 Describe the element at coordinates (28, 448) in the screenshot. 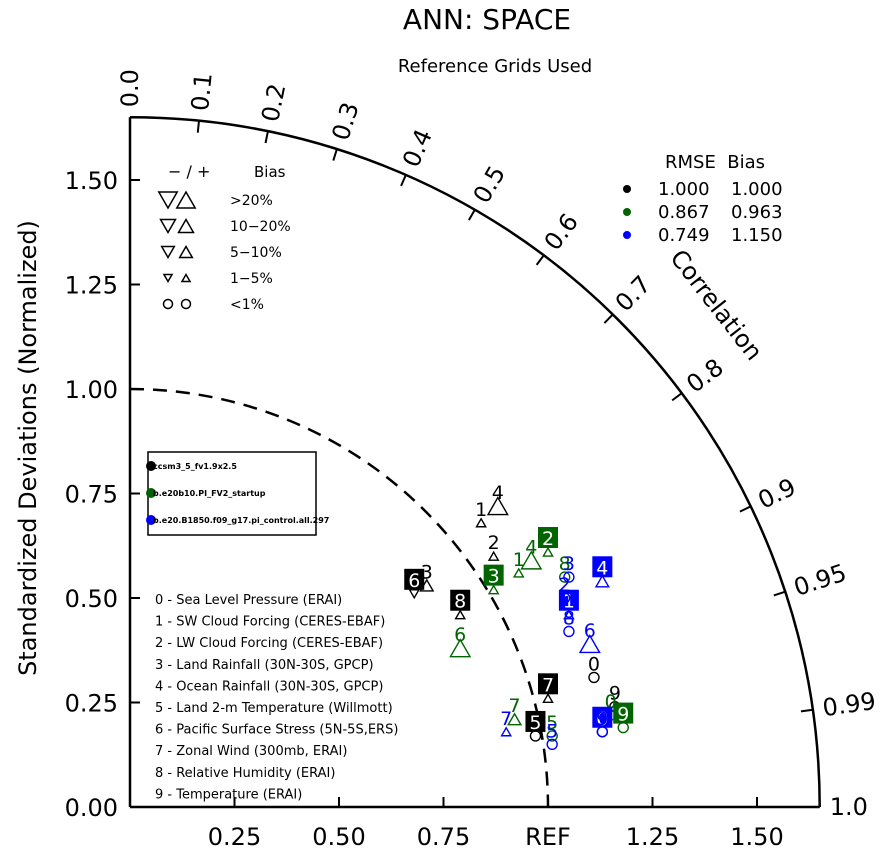

I see `y-axis-label: Standardized Deviations (Normalized)` at that location.